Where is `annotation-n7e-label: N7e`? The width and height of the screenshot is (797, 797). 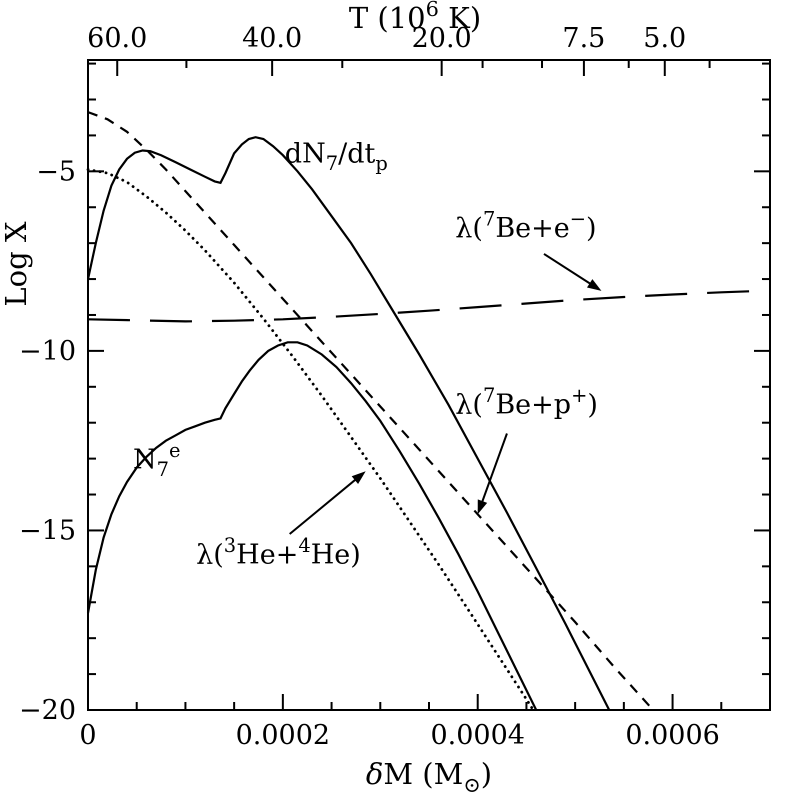
annotation-n7e-label: N7e is located at coordinates (157, 460).